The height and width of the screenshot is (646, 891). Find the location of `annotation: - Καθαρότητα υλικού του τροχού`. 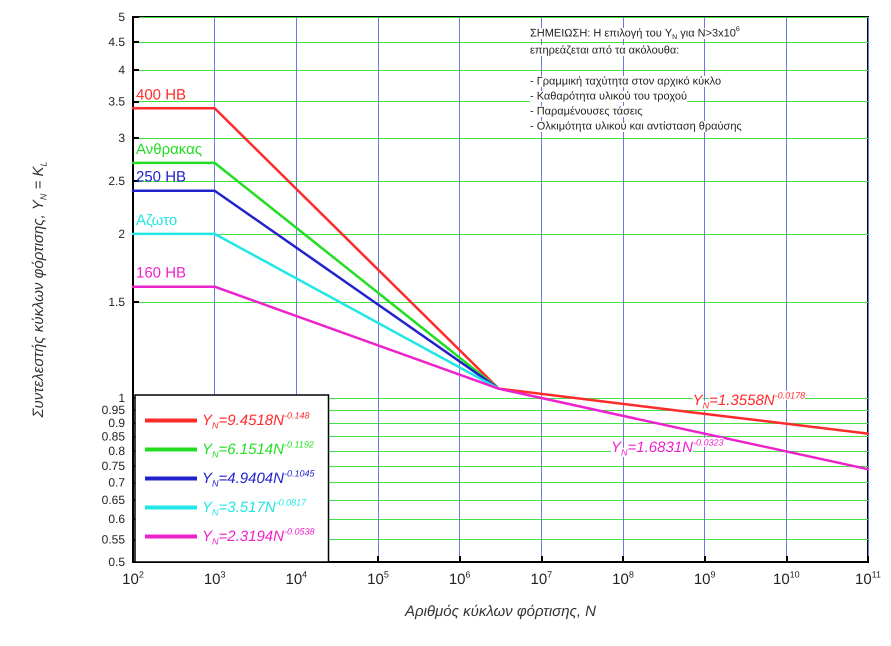

annotation: - Καθαρότητα υλικού του τροχού is located at coordinates (608, 96).